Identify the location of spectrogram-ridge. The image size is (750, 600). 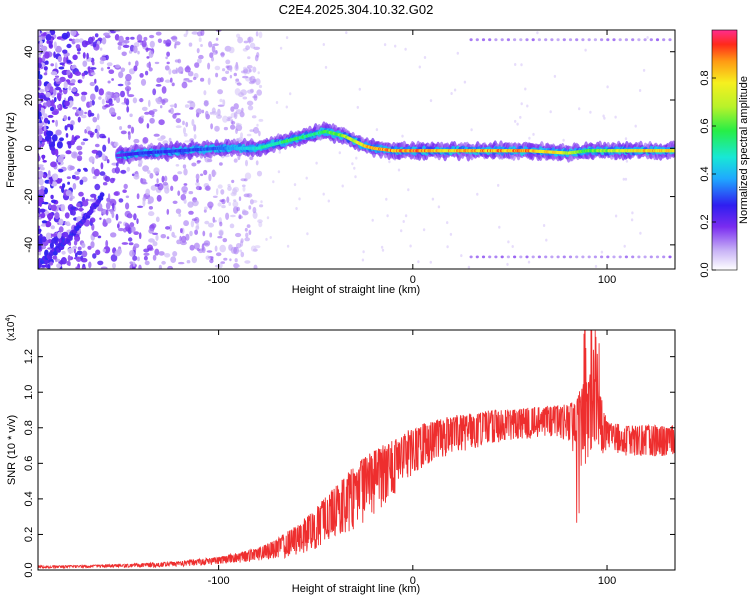
(395, 143).